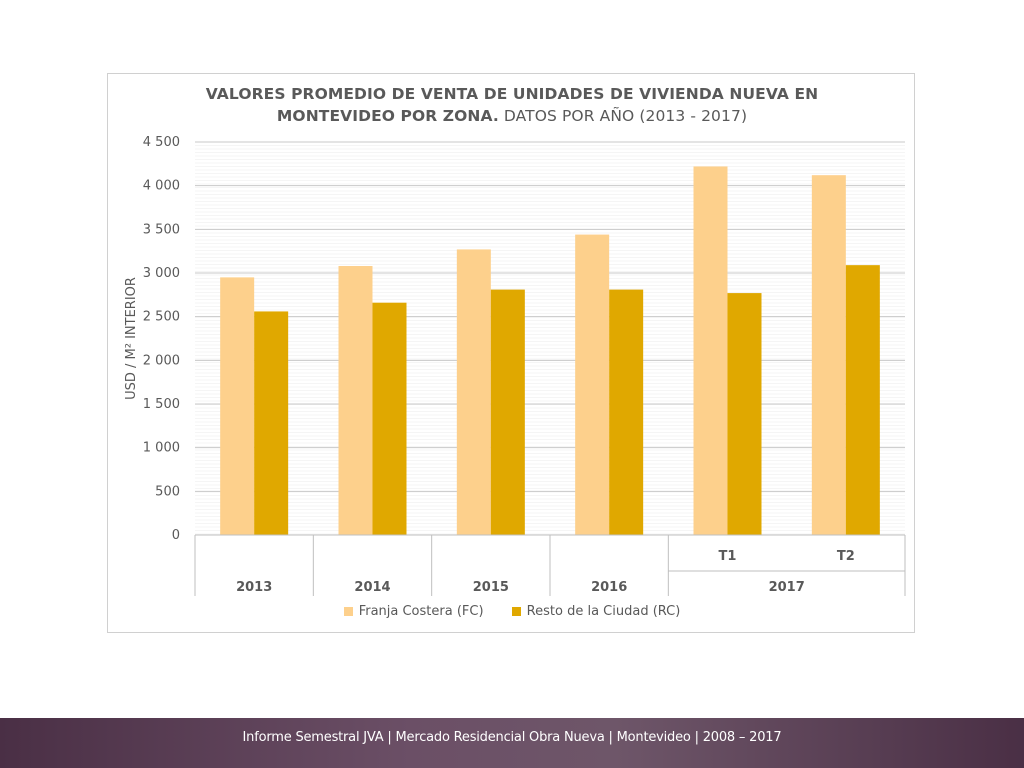 Image resolution: width=1024 pixels, height=768 pixels. What do you see at coordinates (355, 400) in the screenshot?
I see `bar-fc-2014` at bounding box center [355, 400].